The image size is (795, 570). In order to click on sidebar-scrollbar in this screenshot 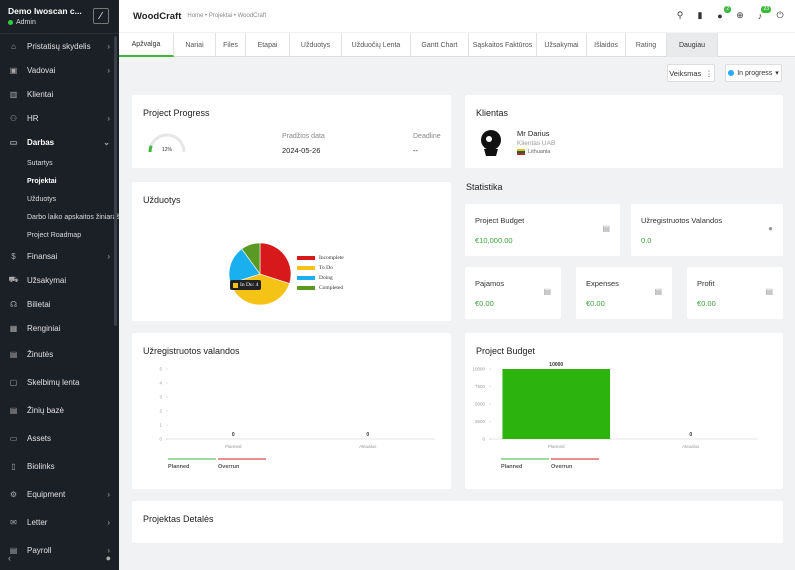, I will do `click(115, 181)`.